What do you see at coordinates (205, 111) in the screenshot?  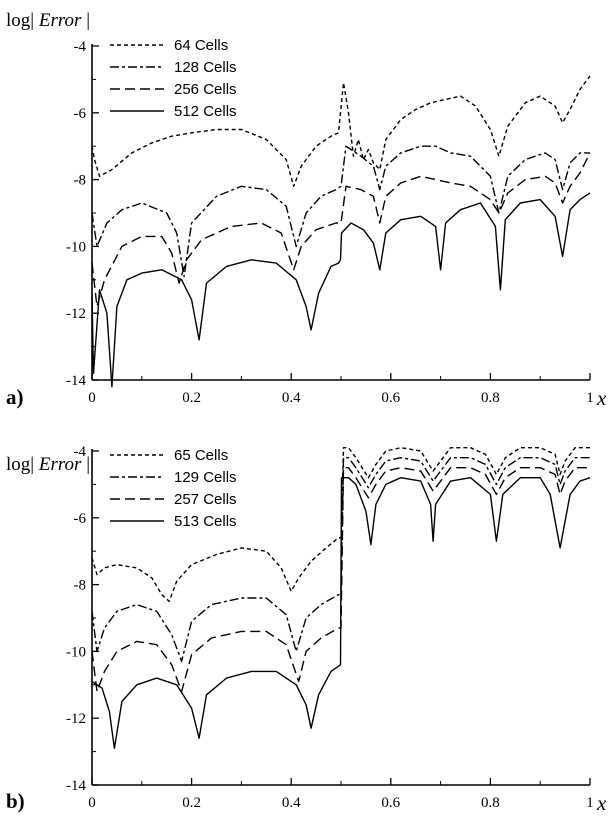 I see `legend-label: 512 Cells` at bounding box center [205, 111].